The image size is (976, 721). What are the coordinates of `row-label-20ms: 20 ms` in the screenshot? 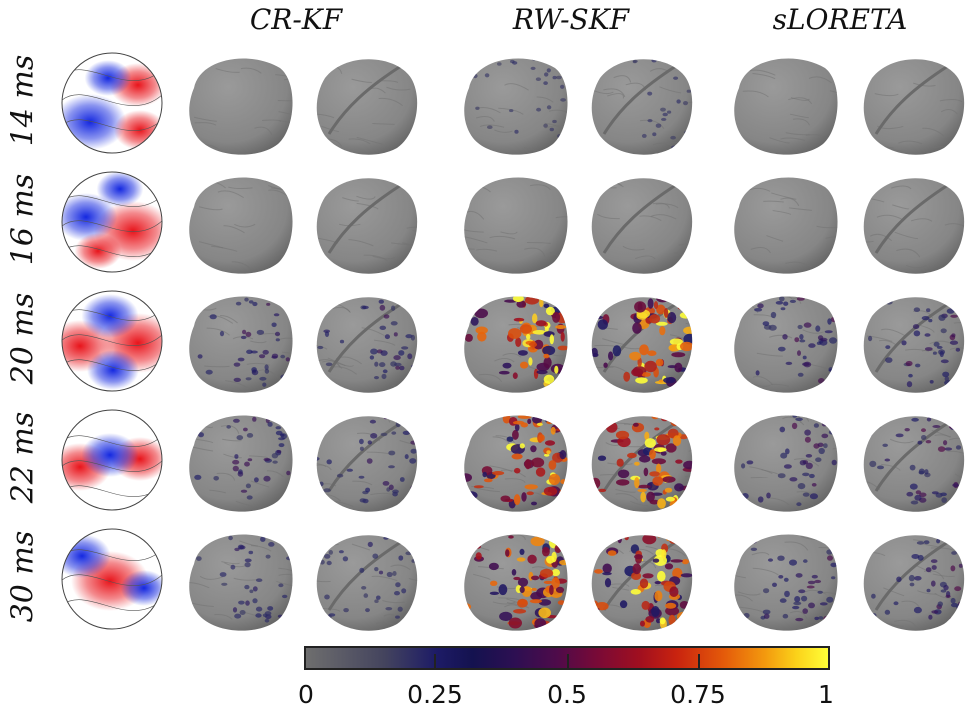 It's located at (23, 338).